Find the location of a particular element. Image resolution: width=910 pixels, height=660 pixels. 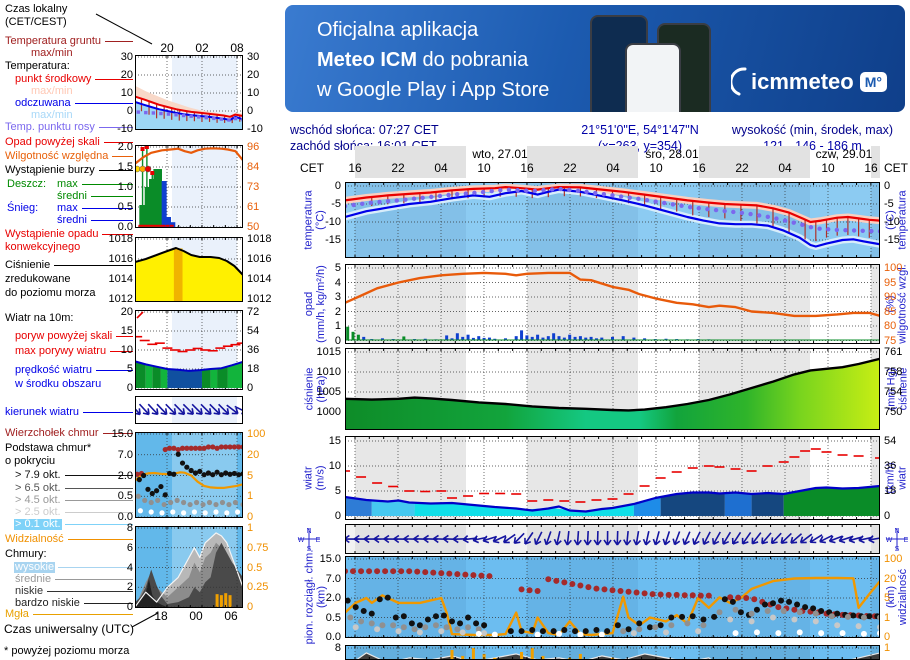

legend-label-średnie: średnie is located at coordinates (73, 579).